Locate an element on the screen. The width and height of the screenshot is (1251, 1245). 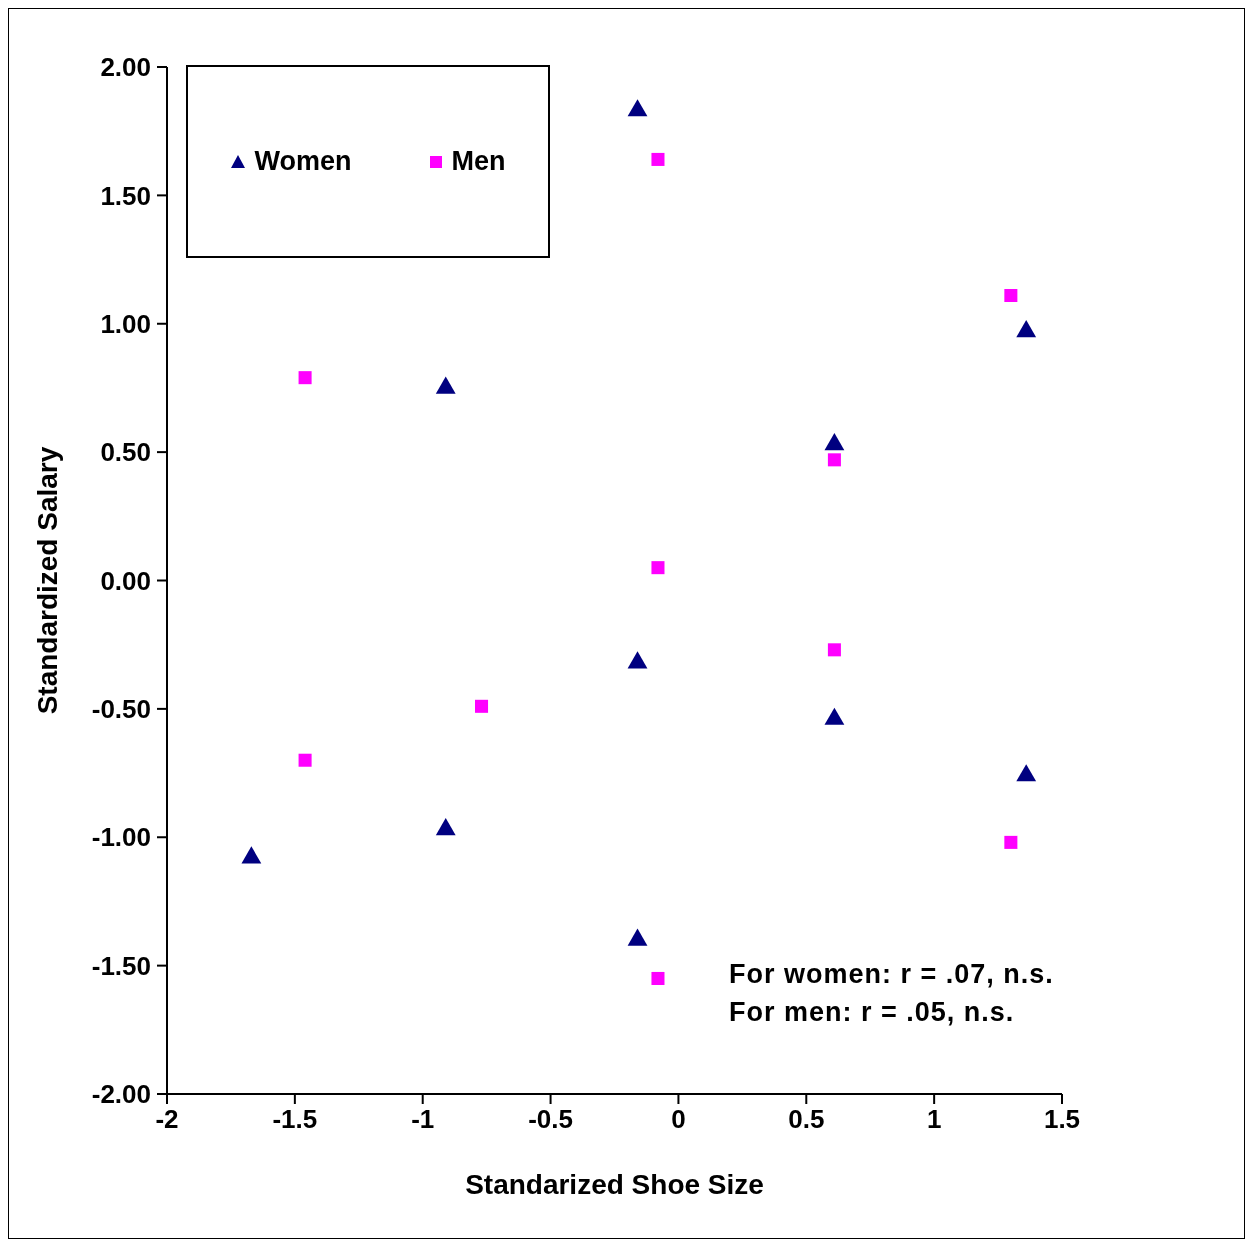
x-tick-label: 0.5 is located at coordinates (806, 1119).